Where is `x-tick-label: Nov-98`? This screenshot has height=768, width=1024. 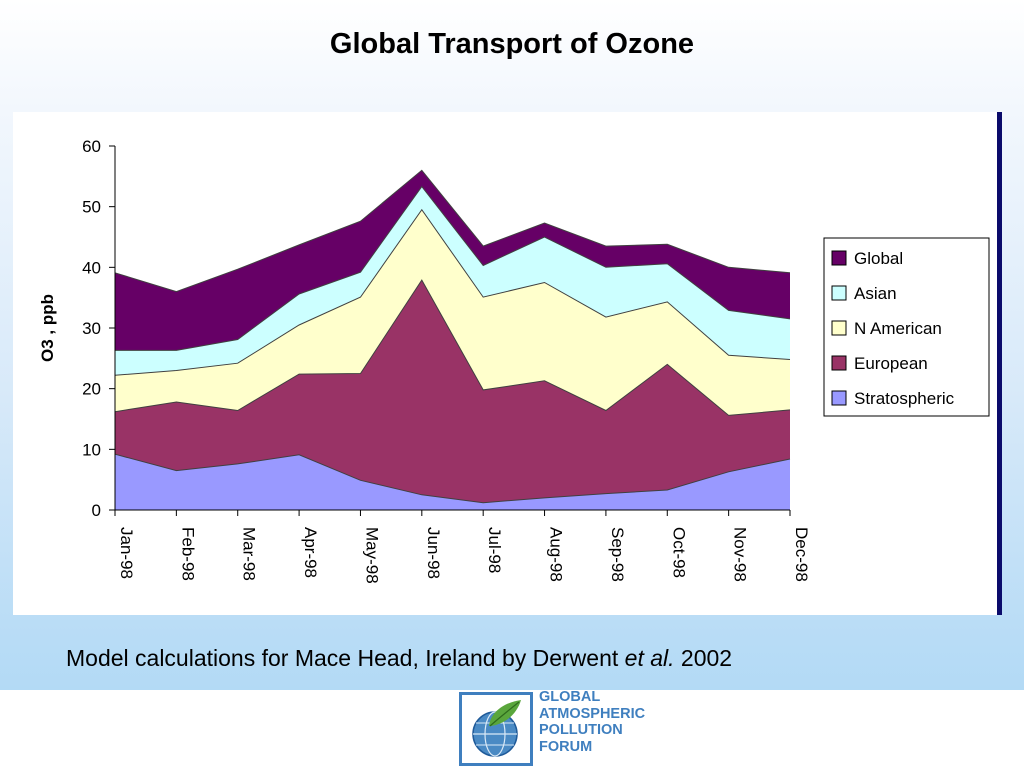
x-tick-label: Nov-98 is located at coordinates (740, 554).